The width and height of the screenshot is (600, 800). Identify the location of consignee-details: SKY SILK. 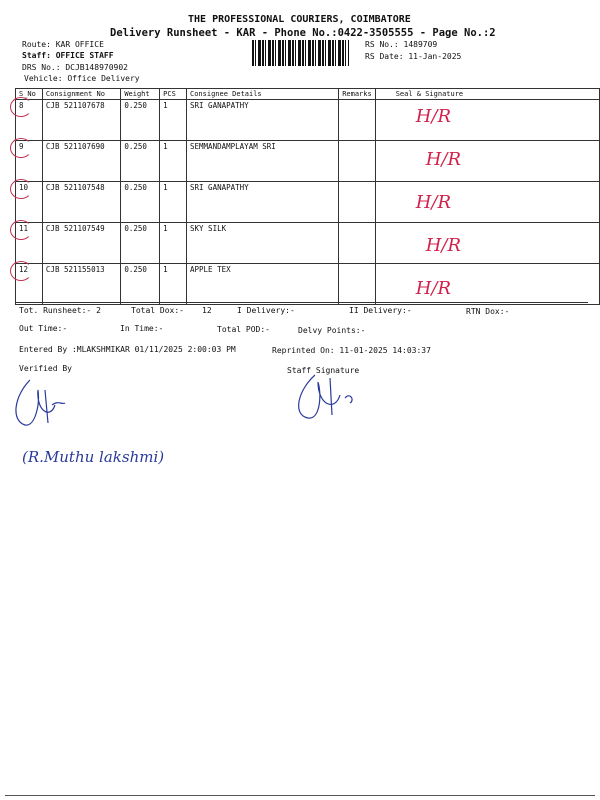
(262, 243).